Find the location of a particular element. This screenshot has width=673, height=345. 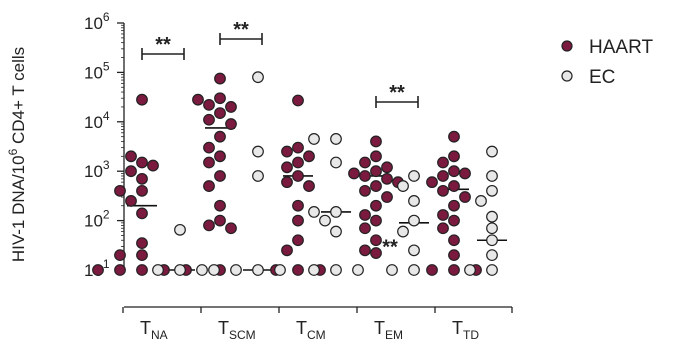

x-tick-label-cm: TCM is located at coordinates (311, 330).